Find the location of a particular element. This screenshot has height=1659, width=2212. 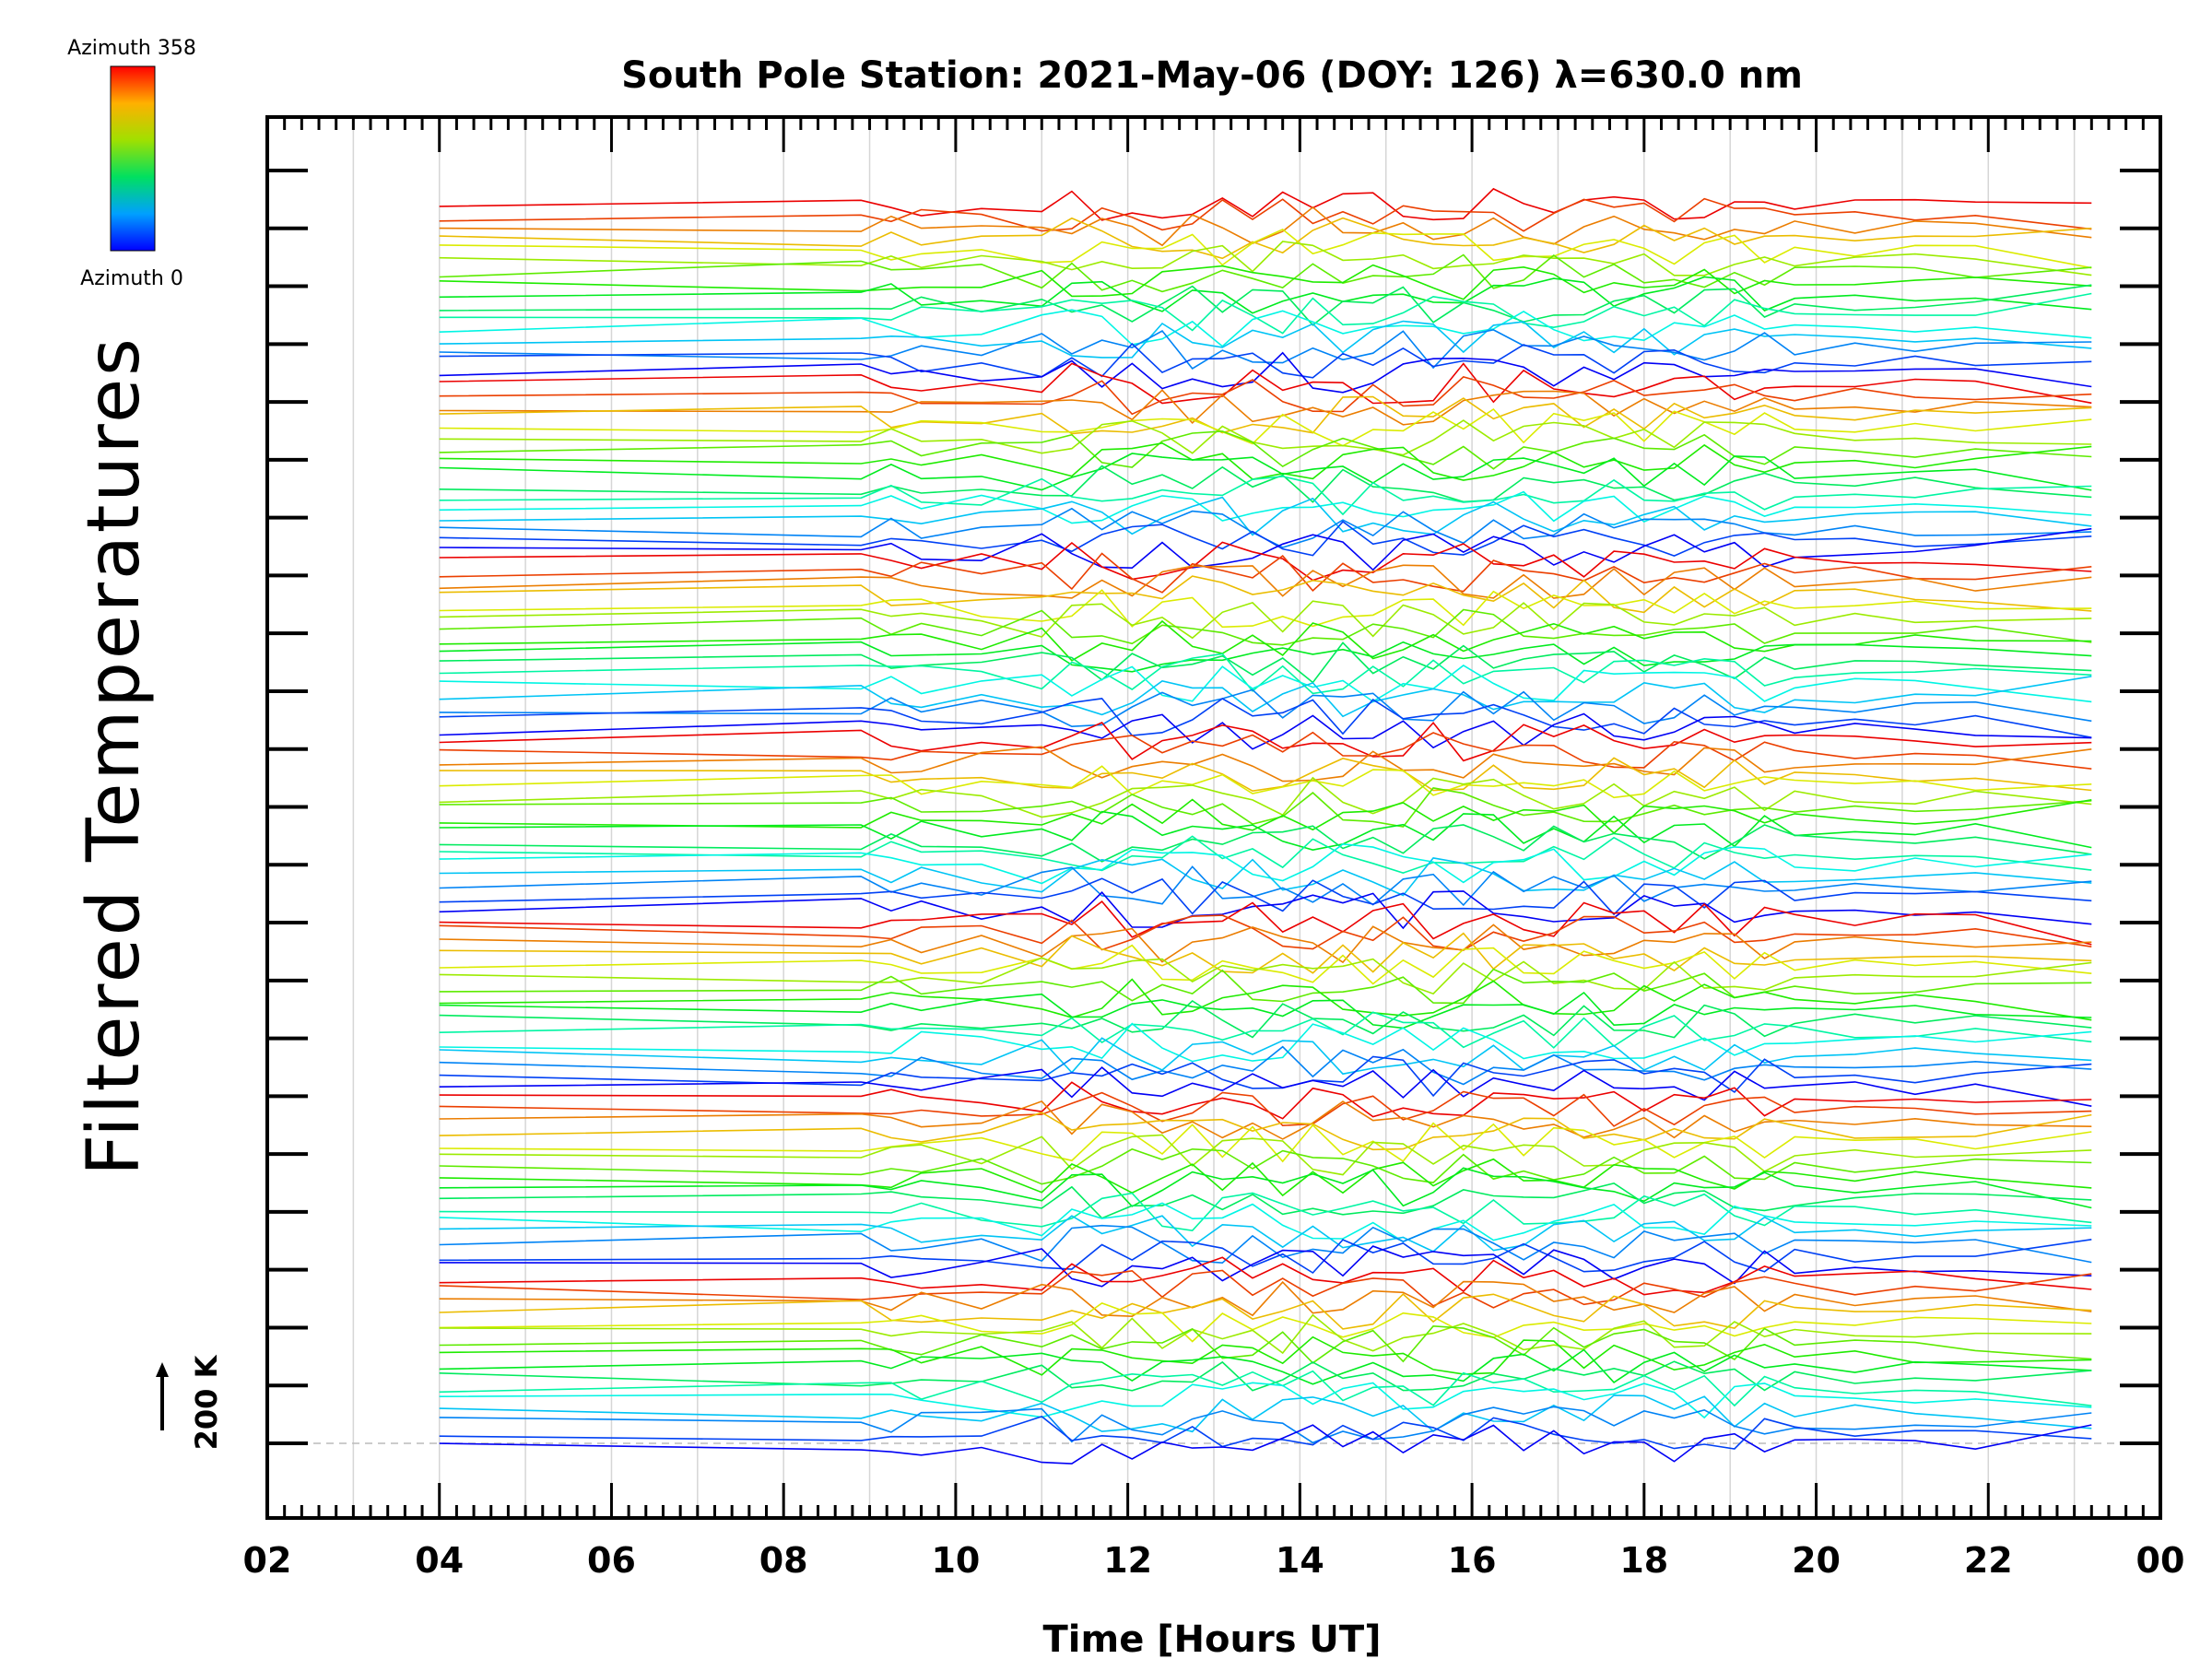

scale-bar-arrowhead is located at coordinates (162, 1369).